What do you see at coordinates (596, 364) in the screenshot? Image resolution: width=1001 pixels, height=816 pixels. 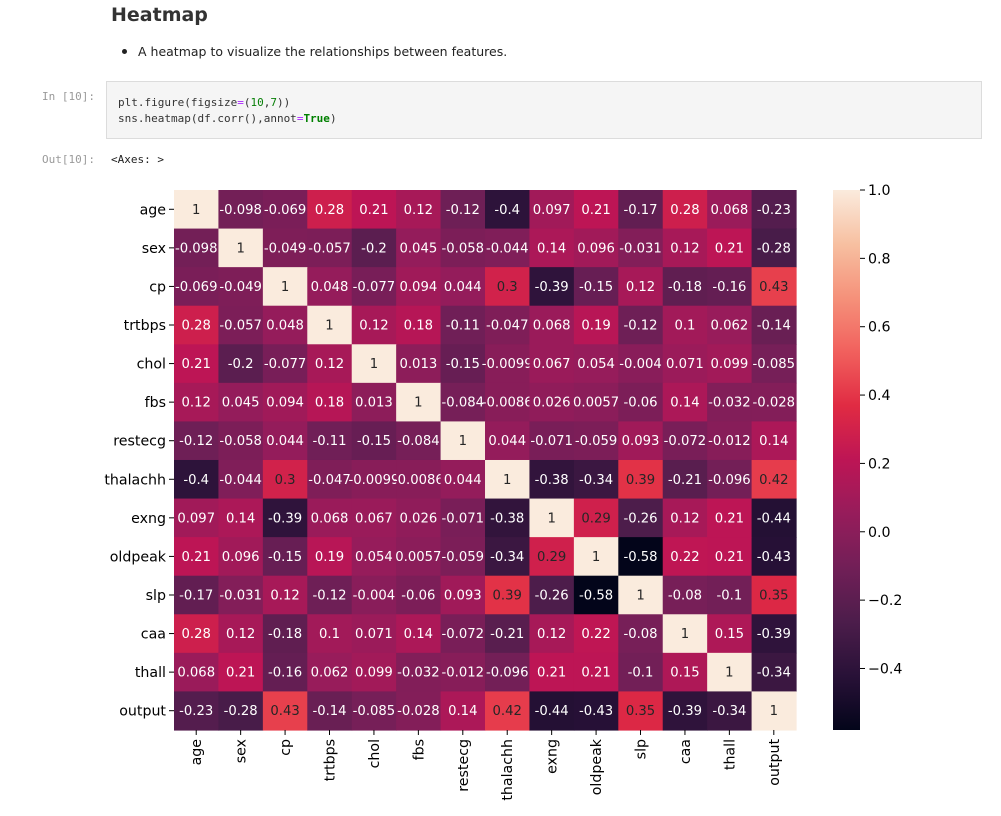 I see `cell-annotation: 0.054` at bounding box center [596, 364].